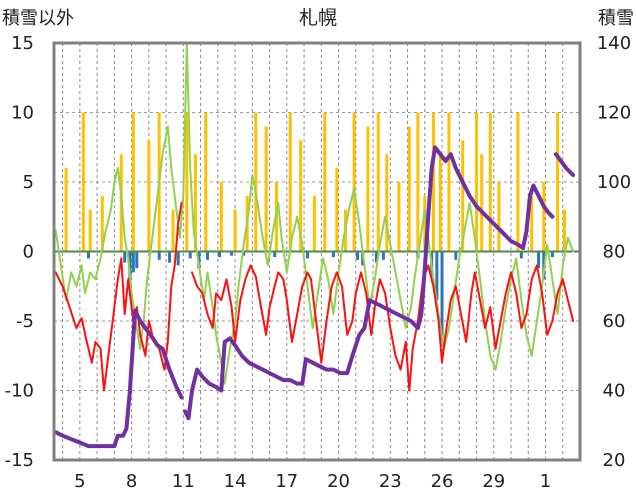 The width and height of the screenshot is (636, 501). Describe the element at coordinates (28, 182) in the screenshot. I see `left-tick-label: 5` at that location.